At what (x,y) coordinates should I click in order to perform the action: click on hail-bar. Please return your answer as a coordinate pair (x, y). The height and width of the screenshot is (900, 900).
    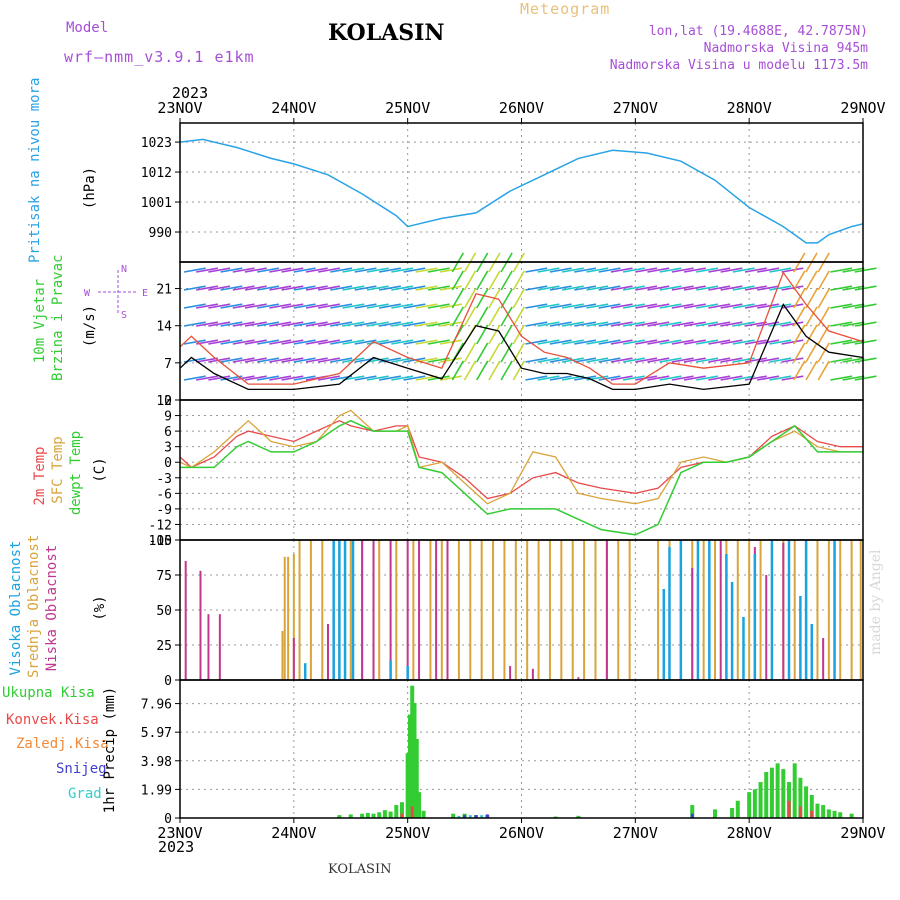
    Looking at the image, I should click on (459, 816).